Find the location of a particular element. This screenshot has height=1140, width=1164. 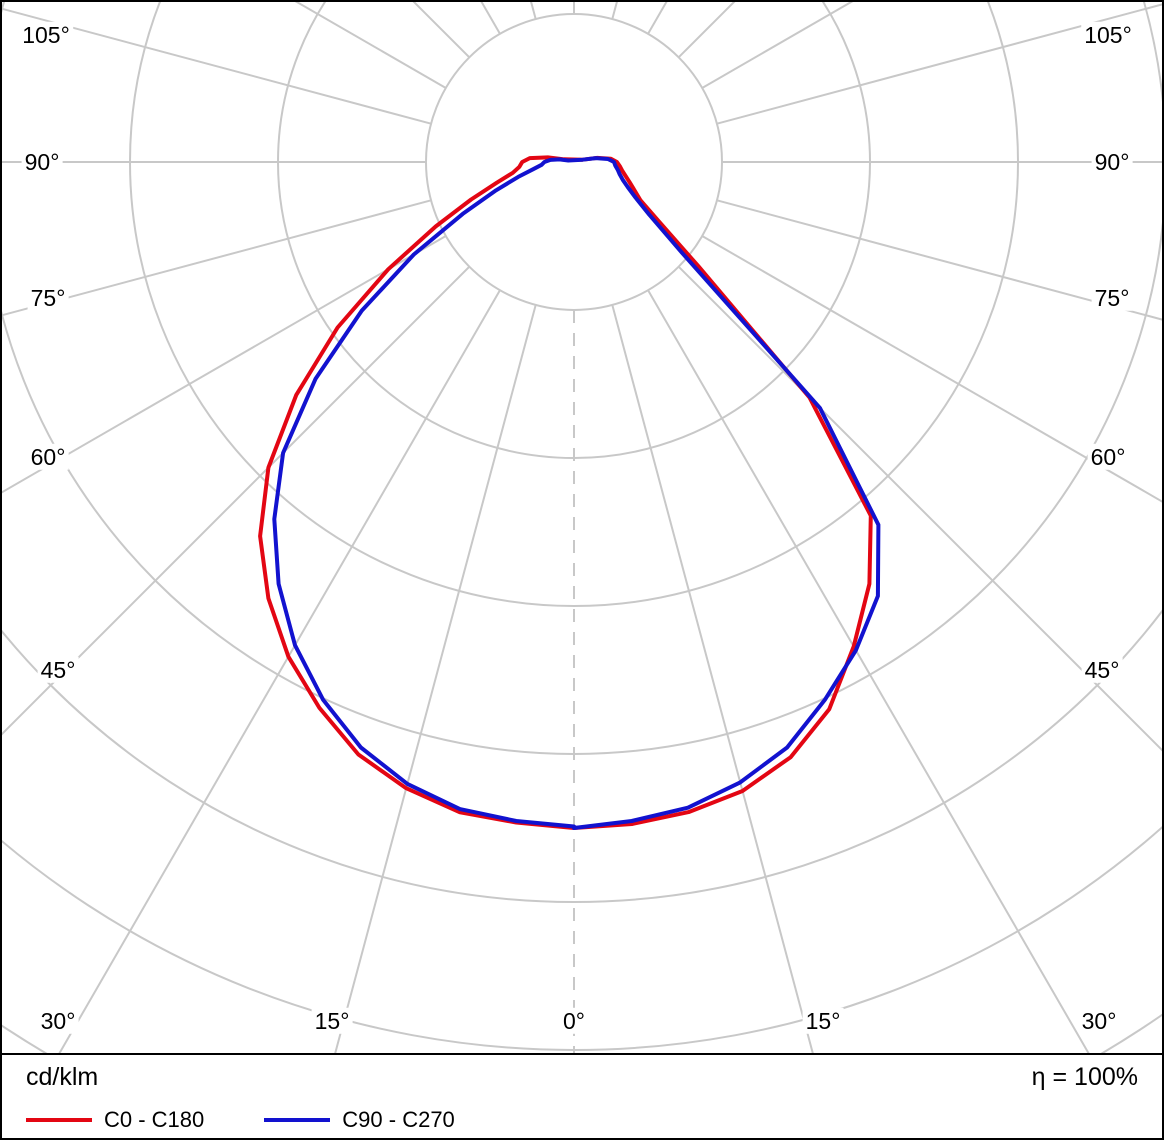

efficiency-label: η = 100% is located at coordinates (1084, 1077).